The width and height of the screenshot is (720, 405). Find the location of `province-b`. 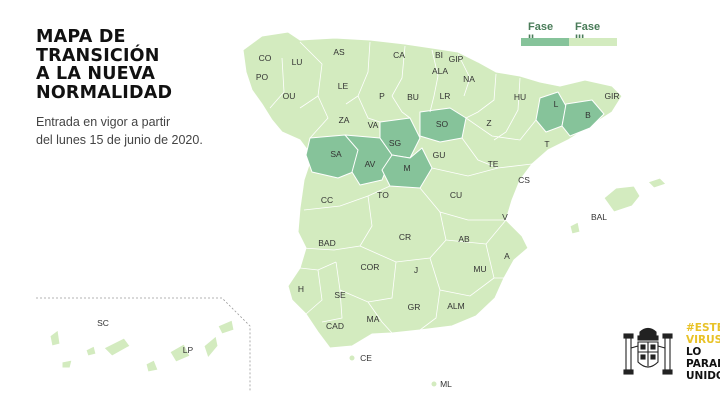

province-b is located at coordinates (583, 118).